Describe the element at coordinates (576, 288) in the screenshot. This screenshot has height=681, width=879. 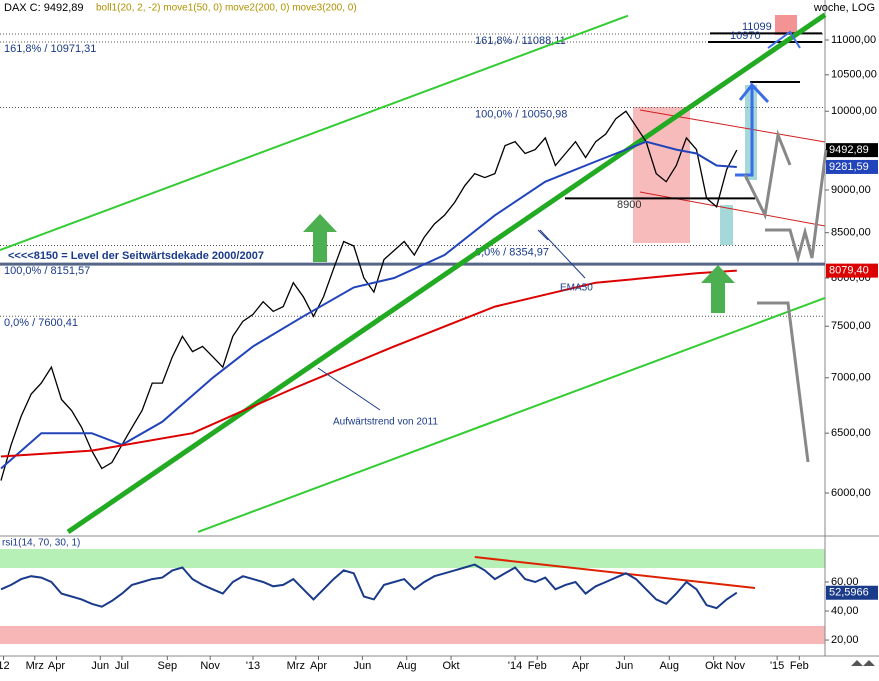
I see `annotation: EMA50` at that location.